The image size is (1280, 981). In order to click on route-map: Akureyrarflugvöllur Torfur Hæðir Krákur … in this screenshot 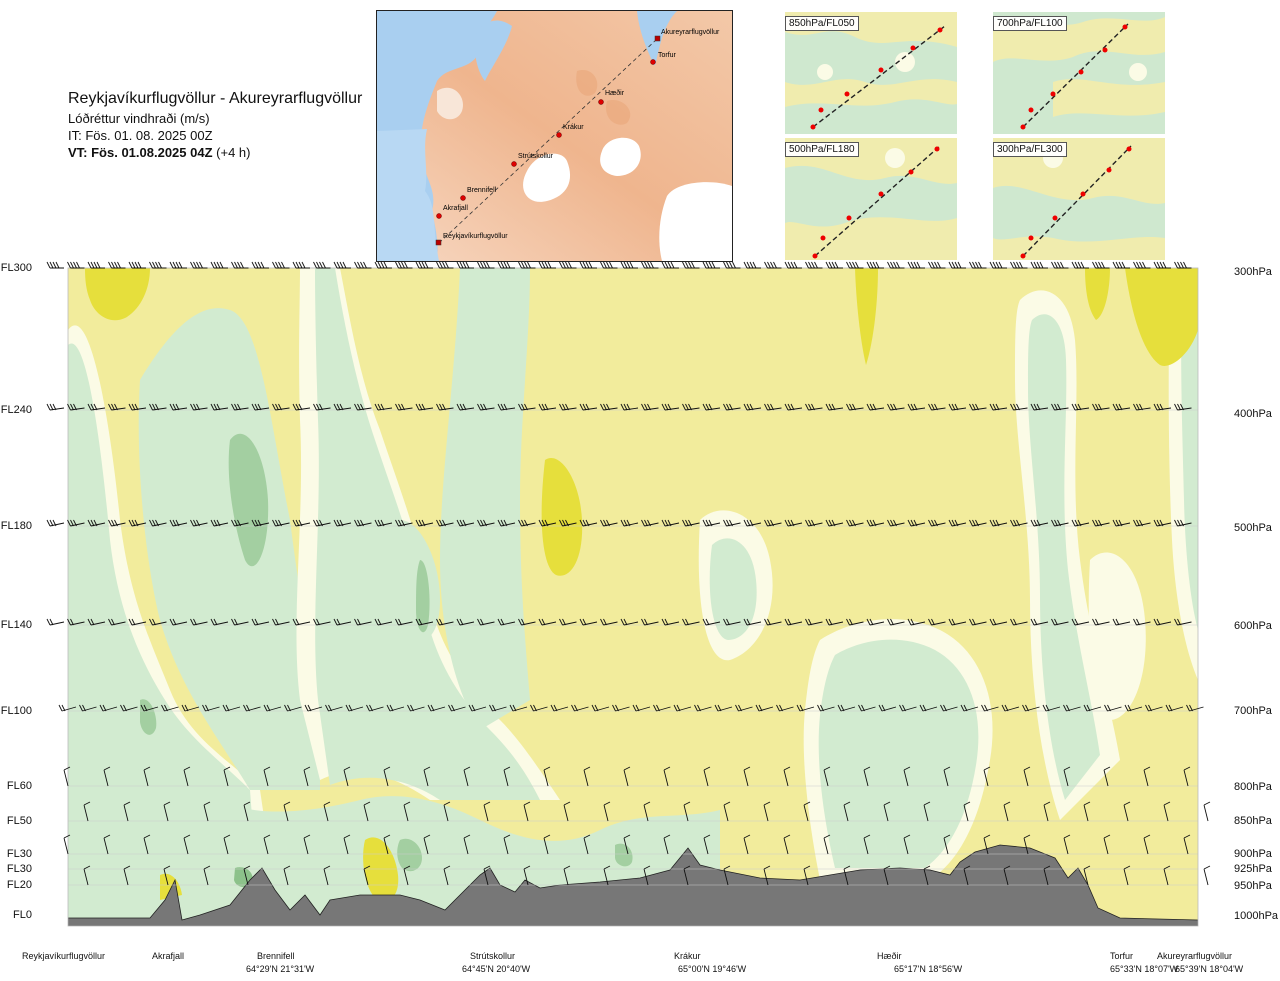, I will do `click(554, 136)`.